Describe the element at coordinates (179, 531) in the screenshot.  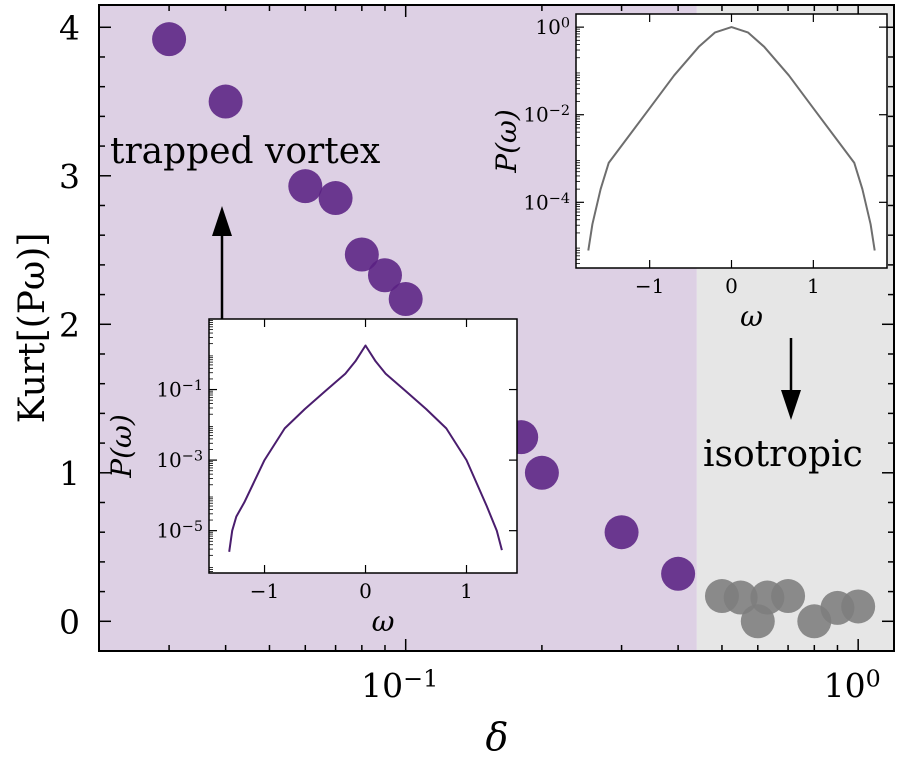
I see `inset-y-tick-label: 10⁻⁵` at that location.